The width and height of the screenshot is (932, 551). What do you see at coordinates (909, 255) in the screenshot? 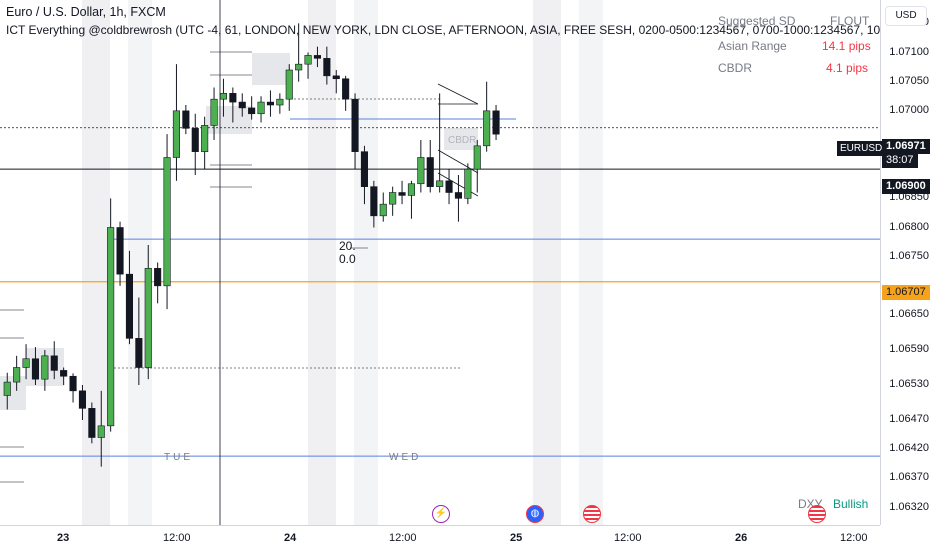
I see `price-tick-label: 1.06750` at bounding box center [909, 255].